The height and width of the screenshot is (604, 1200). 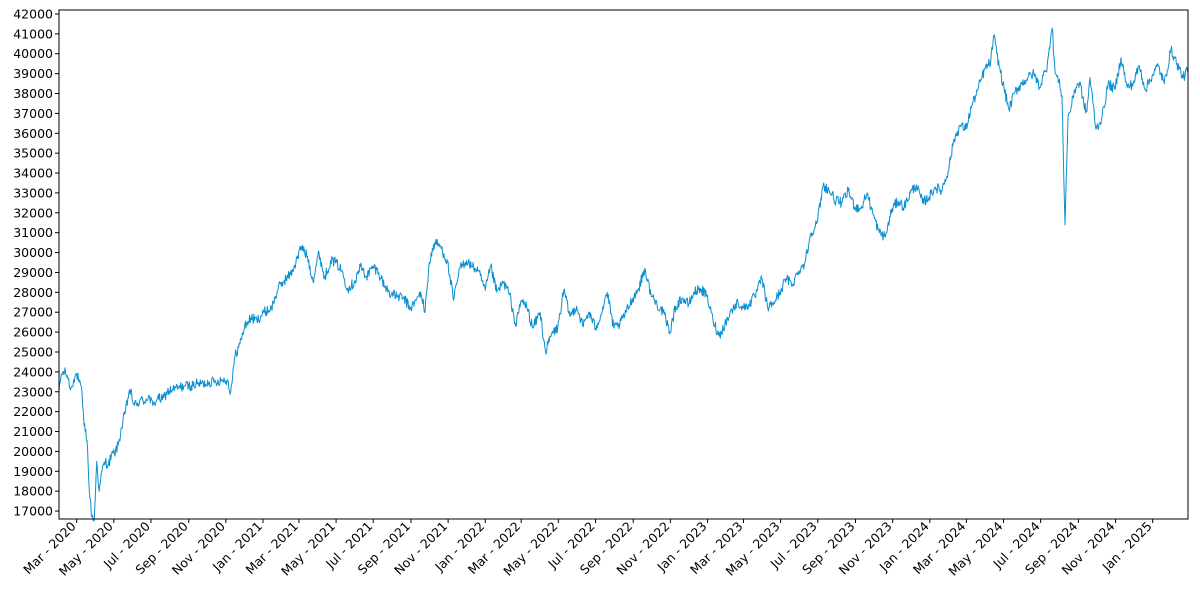 What do you see at coordinates (33, 212) in the screenshot?
I see `y-tick-label: 32000` at bounding box center [33, 212].